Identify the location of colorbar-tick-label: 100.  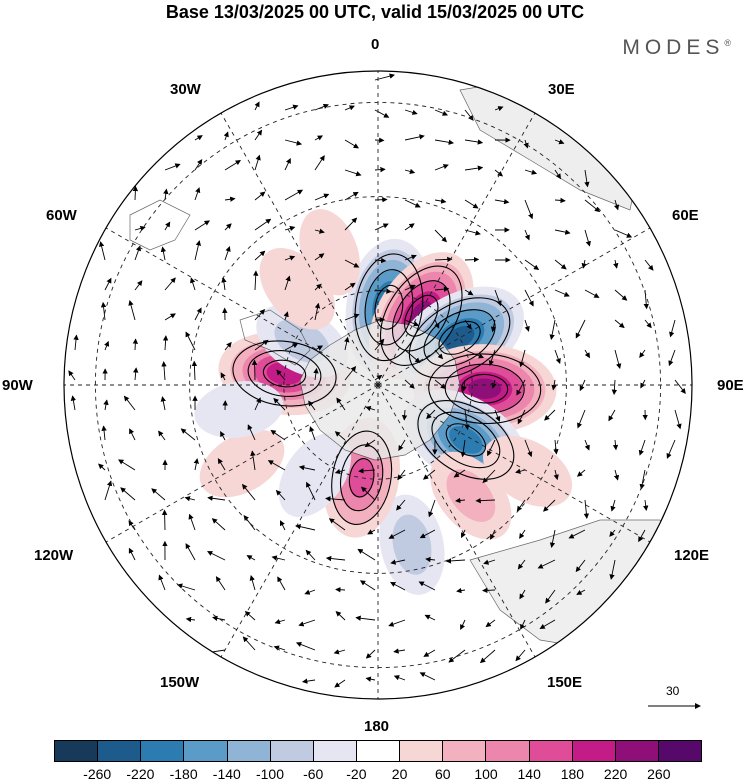
(486, 774).